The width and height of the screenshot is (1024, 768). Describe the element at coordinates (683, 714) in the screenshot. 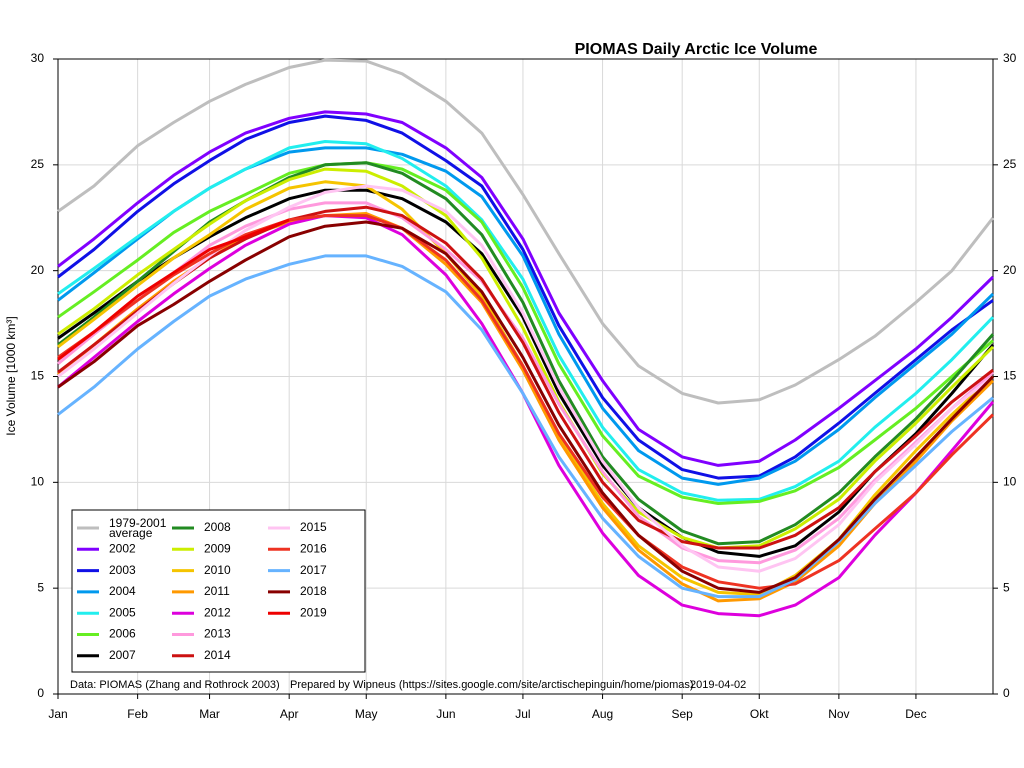

I see `x-tick-label: Sep` at that location.